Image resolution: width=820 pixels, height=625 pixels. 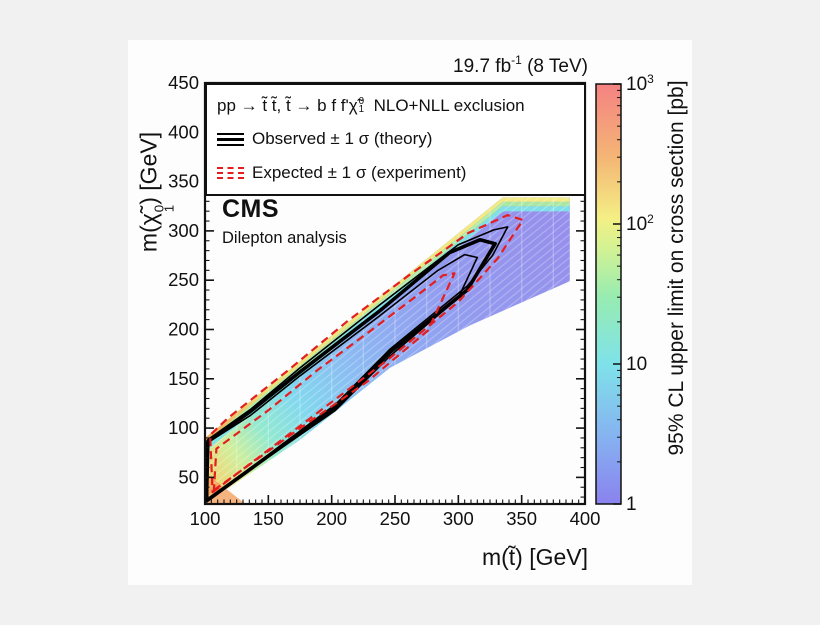 I want to click on colorbar-tick-label: 1, so click(x=631, y=504).